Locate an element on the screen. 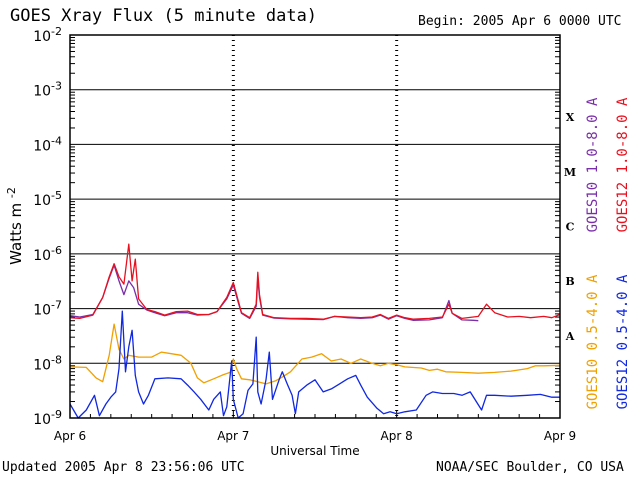 The width and height of the screenshot is (640, 480). x-tick-label: Apr 9 is located at coordinates (560, 436).